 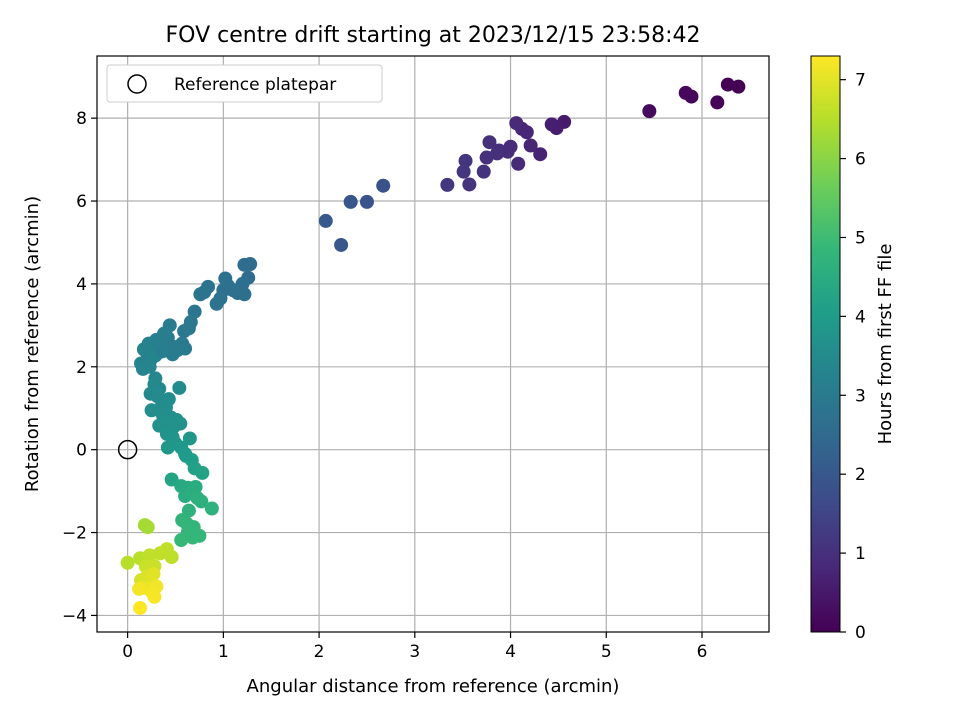 I want to click on y-axis-label: Rotation from reference (arcmin), so click(x=32, y=344).